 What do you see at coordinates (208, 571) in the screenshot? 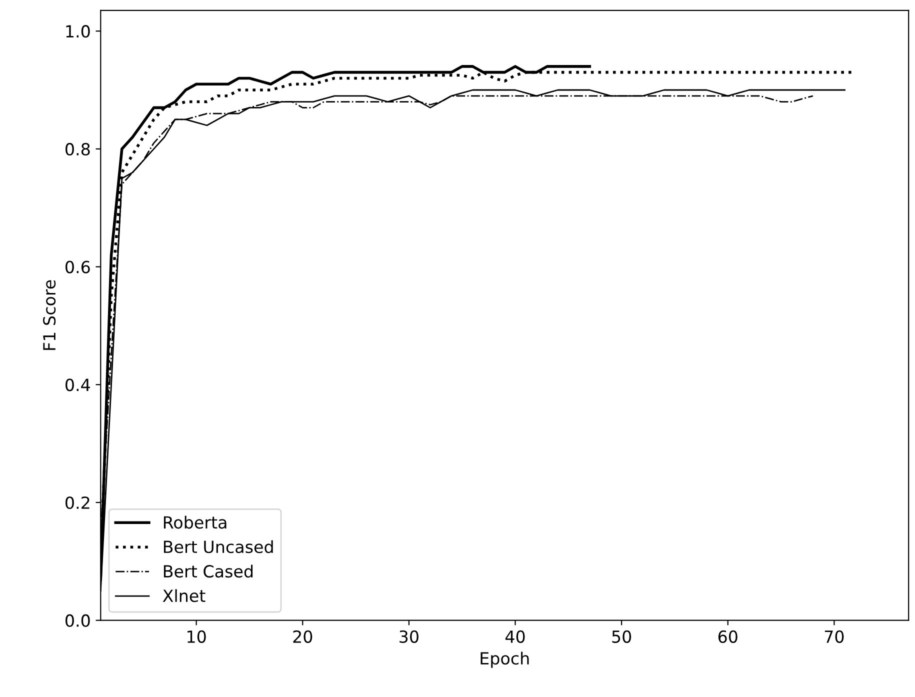
I see `legend-label: Bert Cased` at bounding box center [208, 571].